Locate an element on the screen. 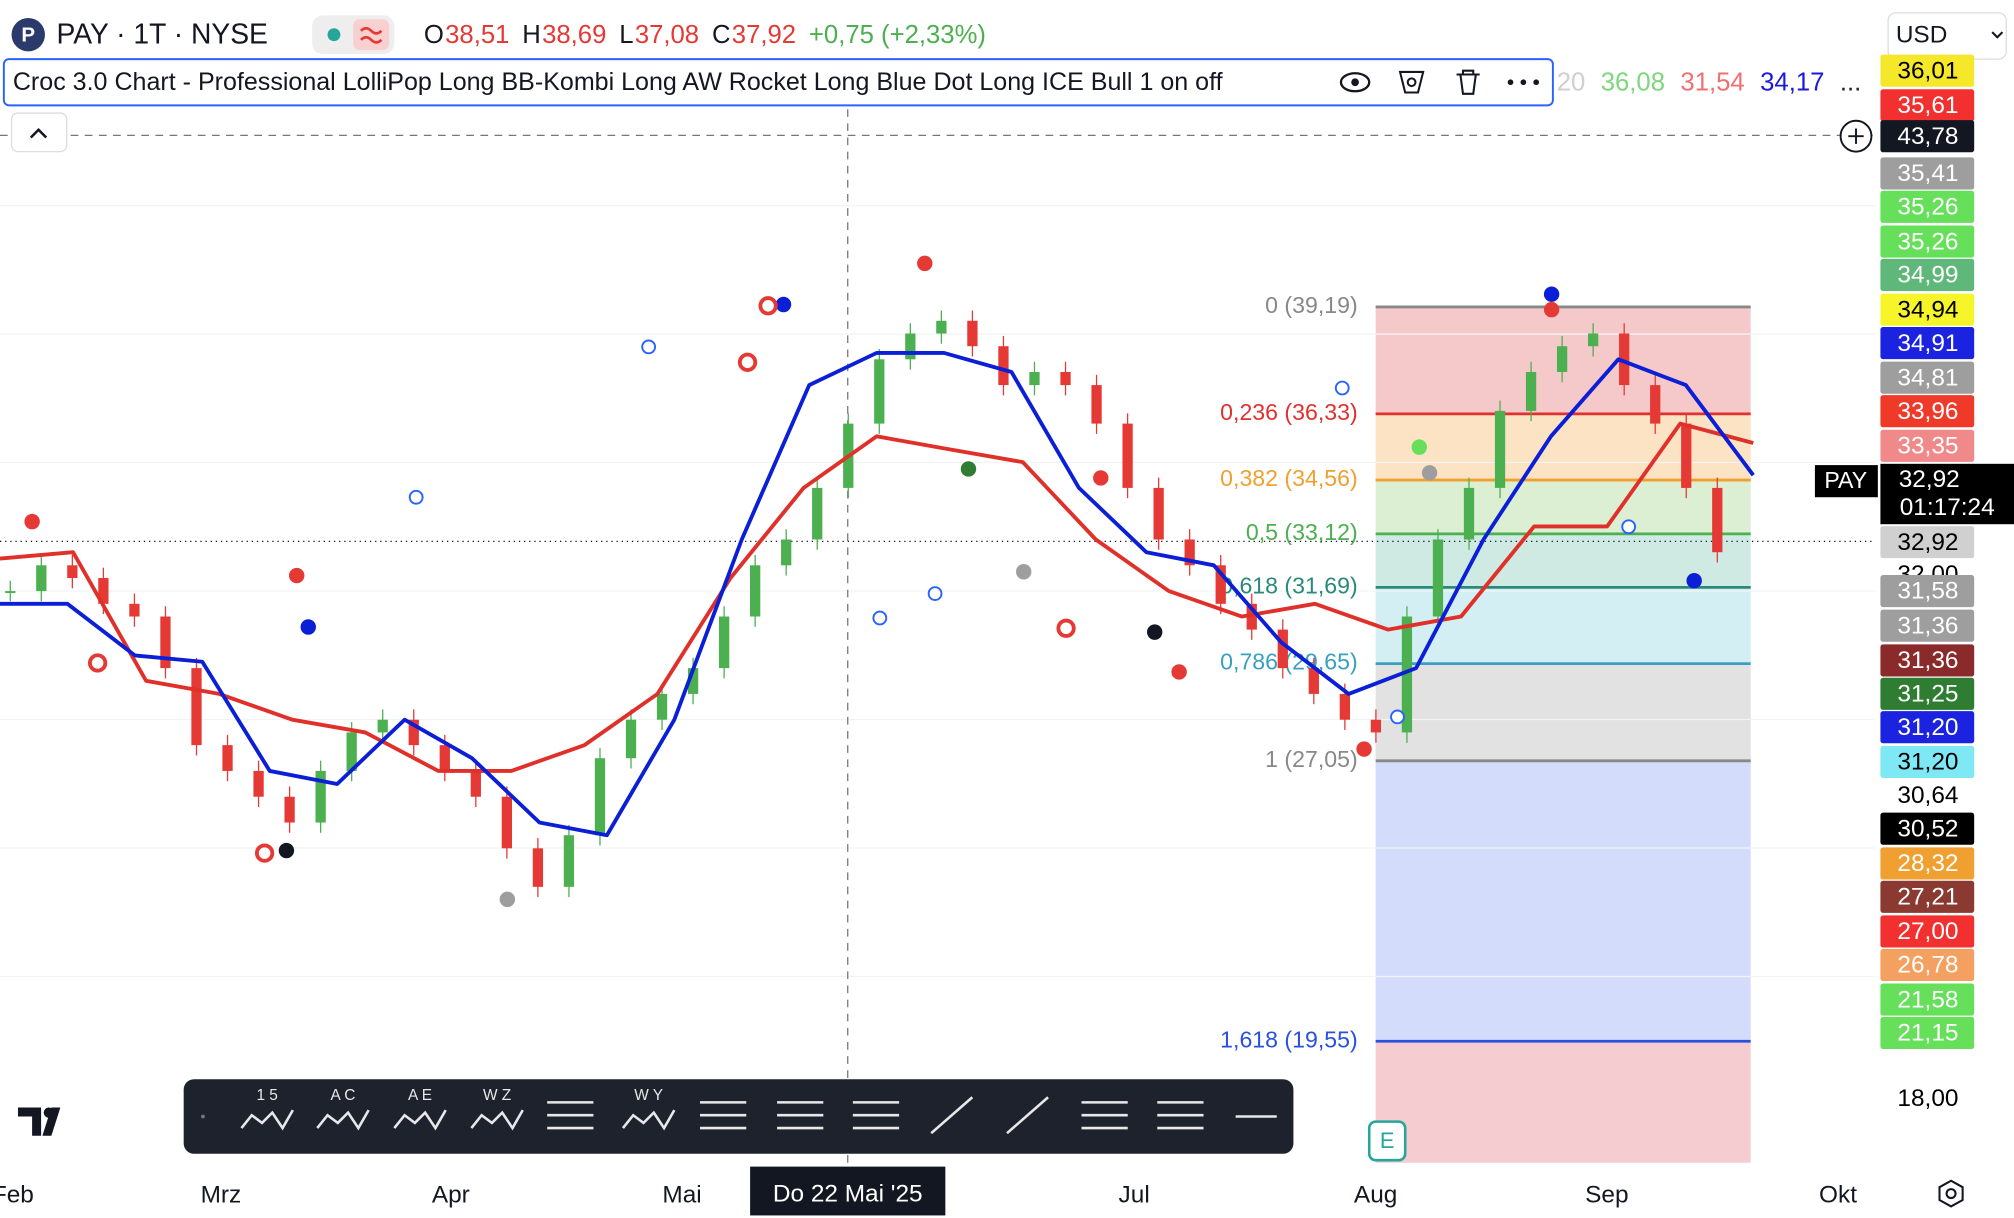  ohlc-value: 37,92 is located at coordinates (764, 35).